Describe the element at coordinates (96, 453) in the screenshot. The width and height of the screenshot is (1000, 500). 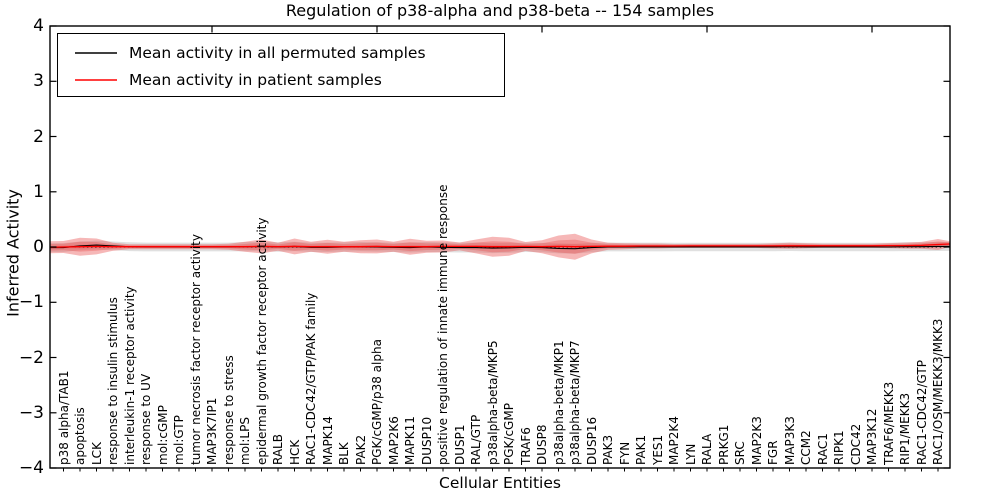
I see `x-tick-label: LCK` at that location.